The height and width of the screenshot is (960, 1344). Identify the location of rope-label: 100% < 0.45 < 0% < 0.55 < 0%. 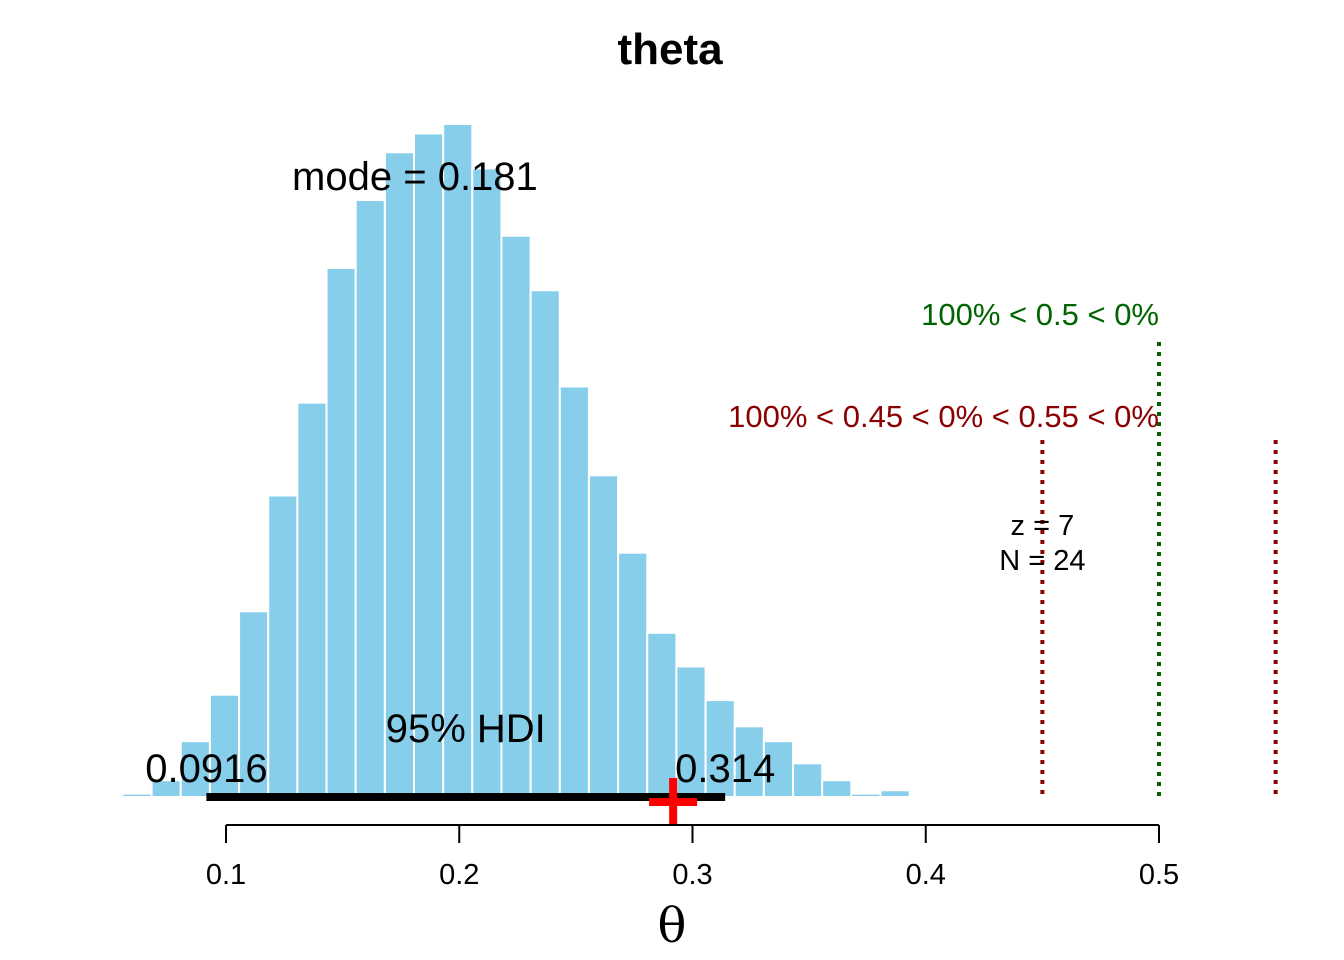
(943, 416).